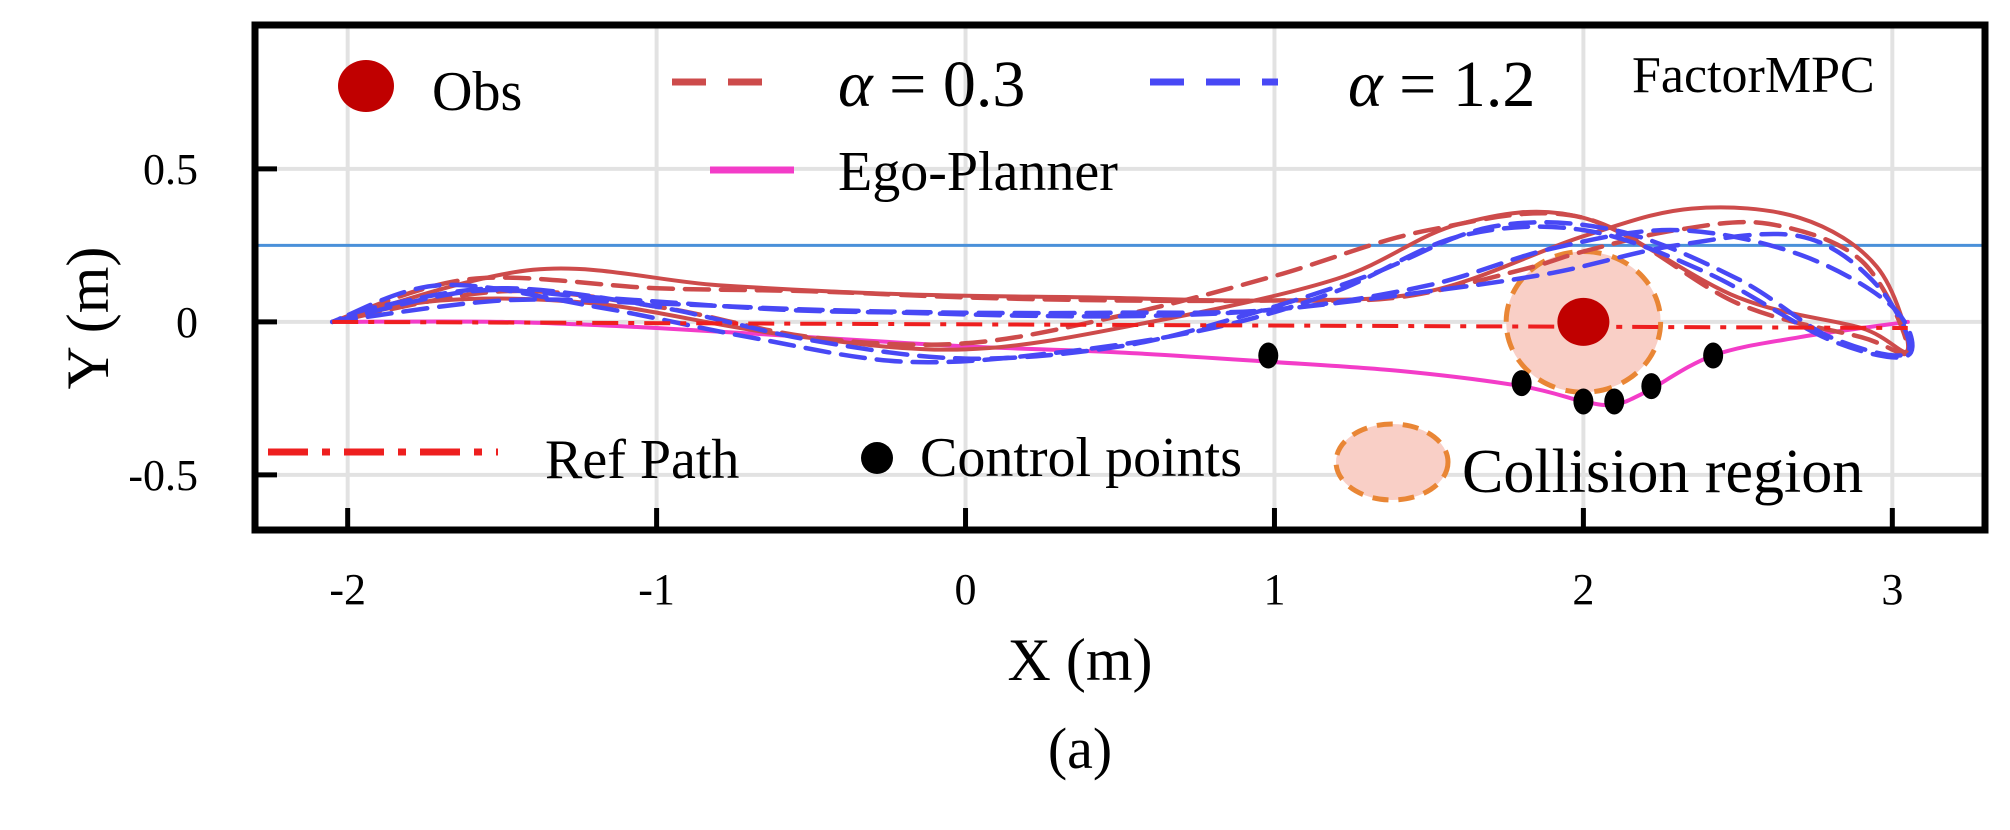 The image size is (2010, 830). I want to click on x-tick-label-4: 2, so click(1583, 589).